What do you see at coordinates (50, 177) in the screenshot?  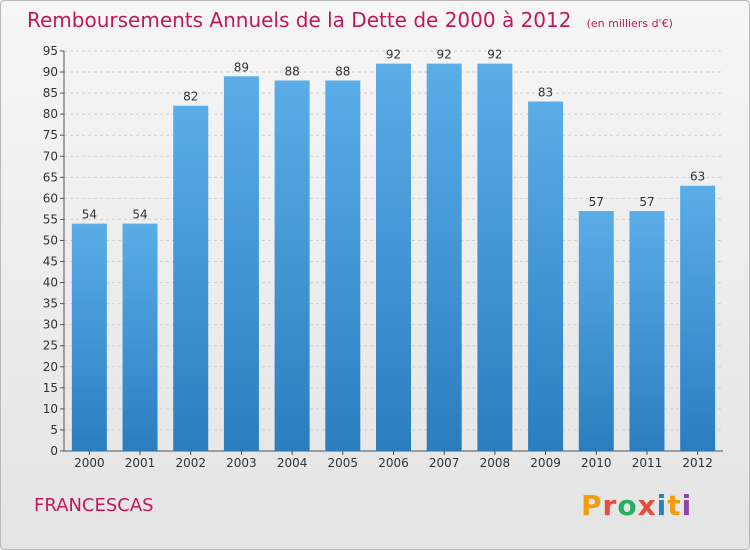 I see `y-tick-label: 65` at bounding box center [50, 177].